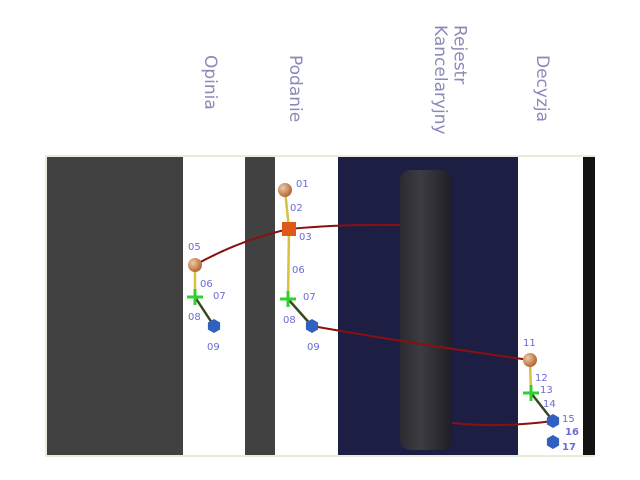 The image size is (640, 480). What do you see at coordinates (542, 88) in the screenshot?
I see `column-header: Decyzja` at bounding box center [542, 88].